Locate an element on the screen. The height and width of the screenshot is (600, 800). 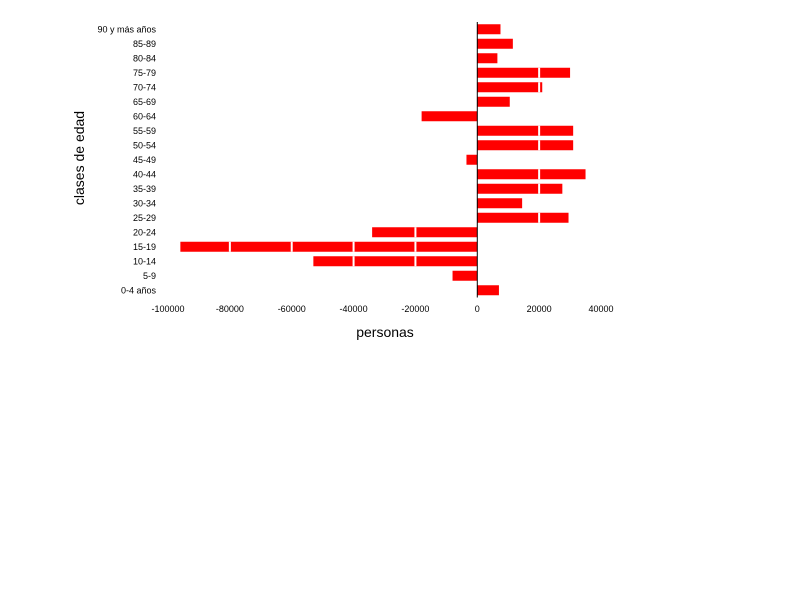
y-tick-label: 75-79 is located at coordinates (144, 73).